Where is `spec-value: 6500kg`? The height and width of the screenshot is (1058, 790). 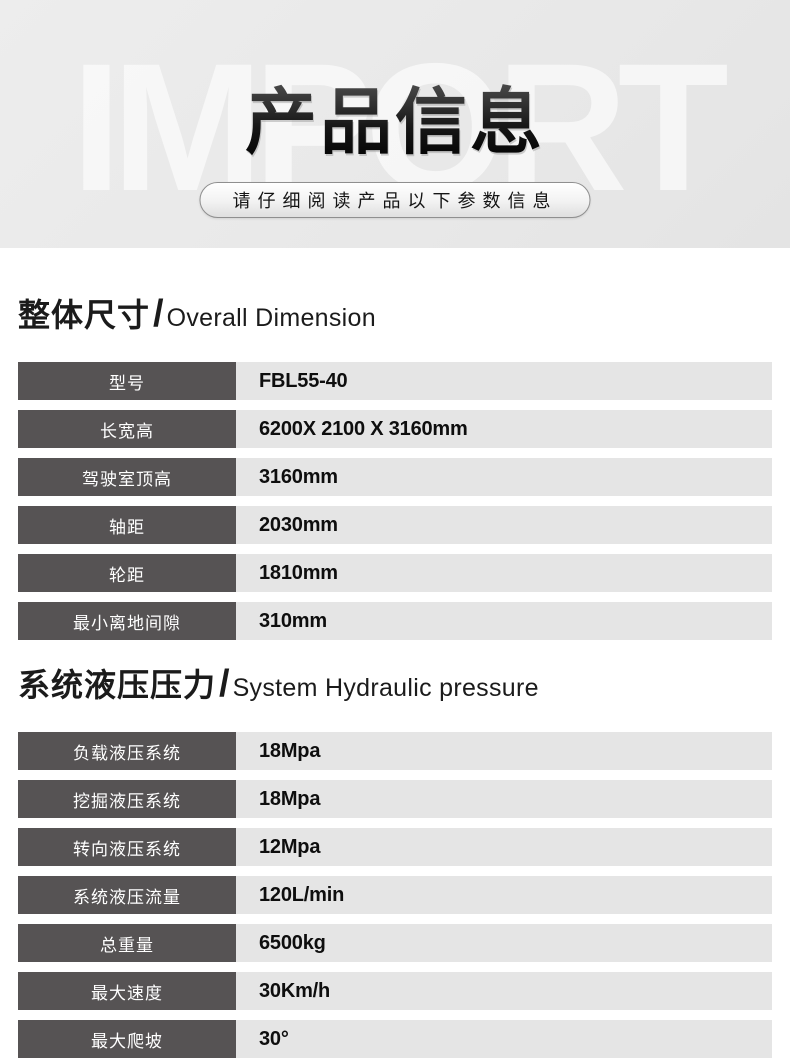
spec-value: 6500kg is located at coordinates (504, 943).